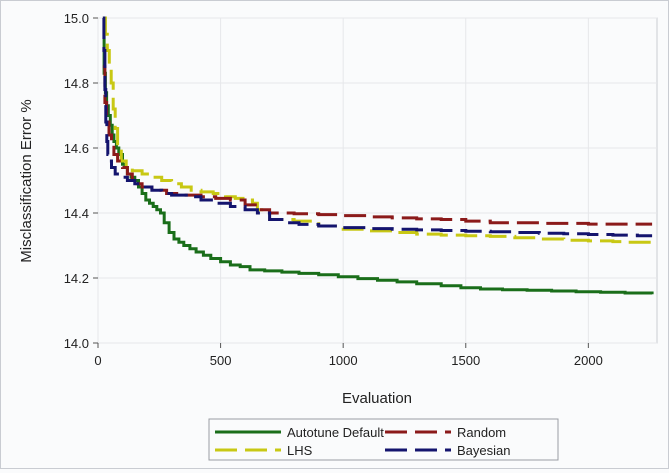 This screenshot has width=669, height=473. Describe the element at coordinates (221, 360) in the screenshot. I see `x-tick-label: 500` at that location.